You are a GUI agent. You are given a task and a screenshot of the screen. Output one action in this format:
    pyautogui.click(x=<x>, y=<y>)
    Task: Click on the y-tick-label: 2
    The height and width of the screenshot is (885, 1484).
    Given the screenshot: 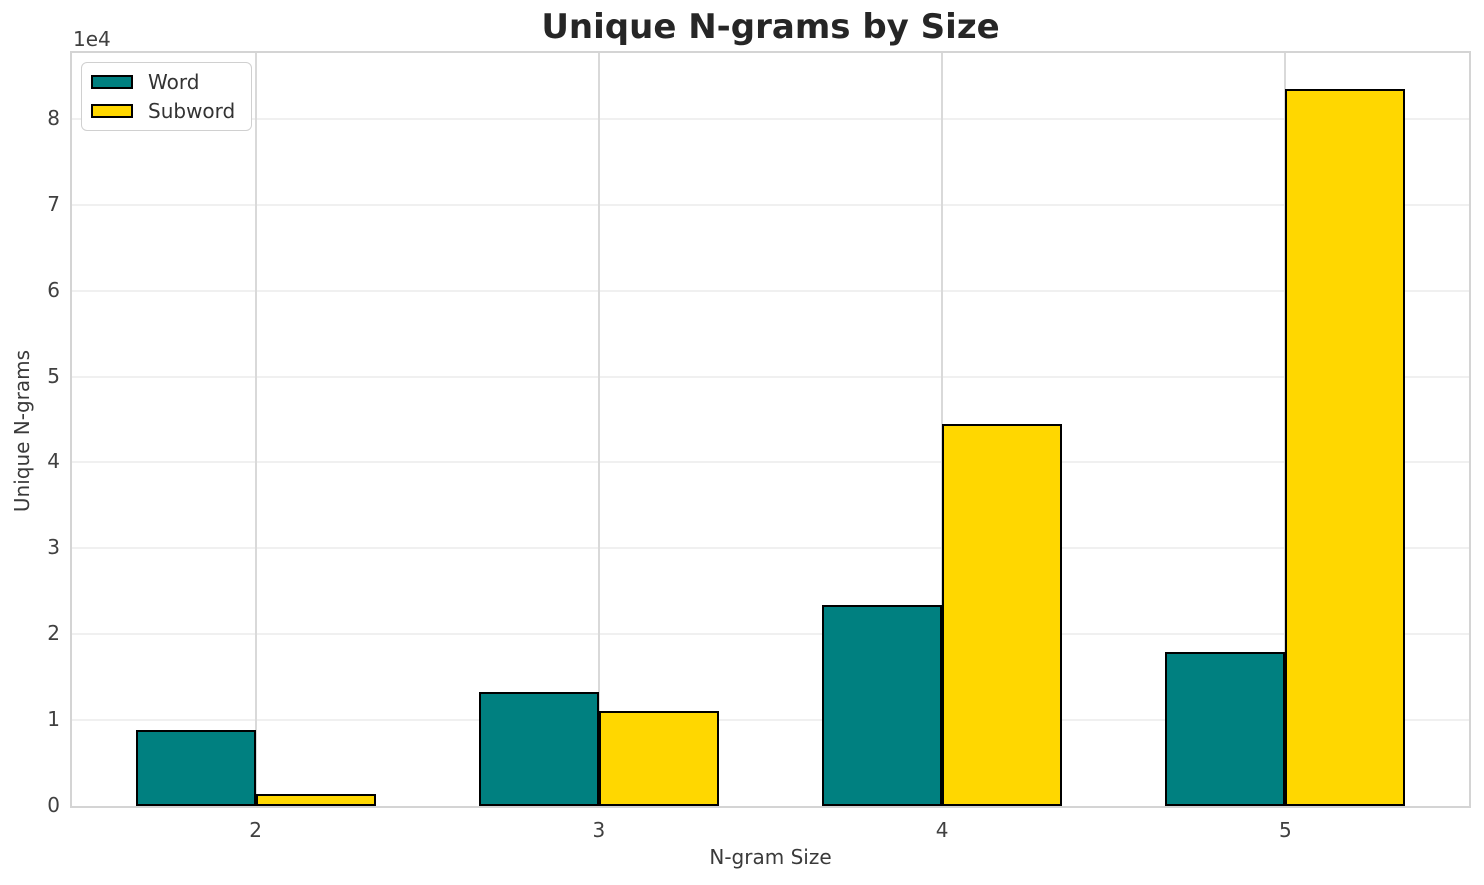 What is the action you would take?
    pyautogui.click(x=53, y=633)
    